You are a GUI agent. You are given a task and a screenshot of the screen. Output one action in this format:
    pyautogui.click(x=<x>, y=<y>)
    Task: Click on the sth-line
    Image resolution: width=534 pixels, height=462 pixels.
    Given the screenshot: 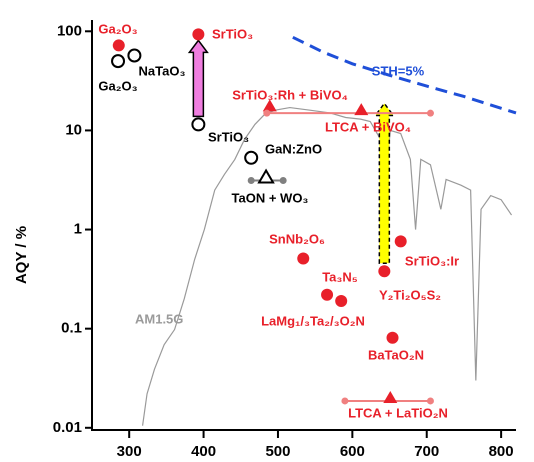 What is the action you would take?
    pyautogui.click(x=404, y=75)
    